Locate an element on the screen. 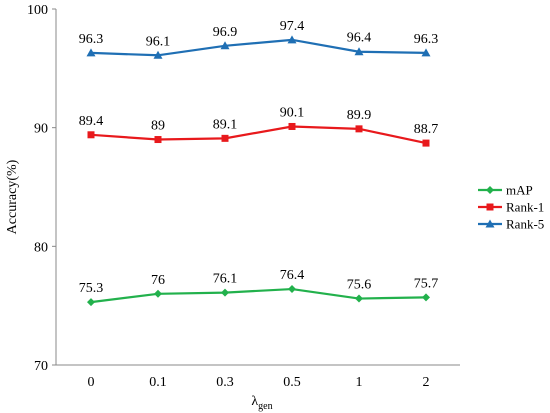 Image resolution: width=550 pixels, height=413 pixels. data-label: 75.6 is located at coordinates (359, 285).